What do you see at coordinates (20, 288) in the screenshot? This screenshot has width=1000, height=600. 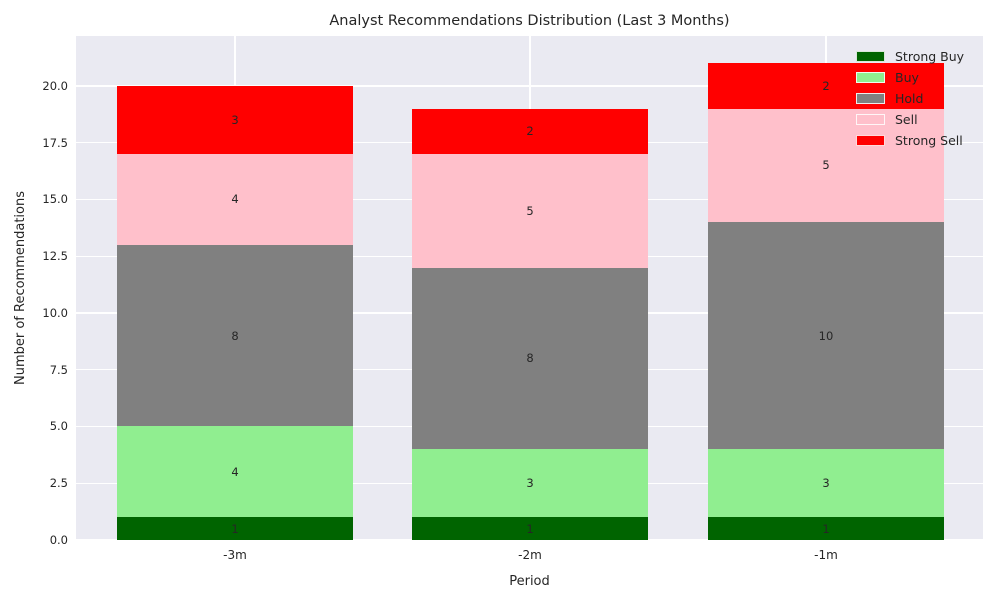 I see `y-axis-label: Number of Recommendations` at bounding box center [20, 288].